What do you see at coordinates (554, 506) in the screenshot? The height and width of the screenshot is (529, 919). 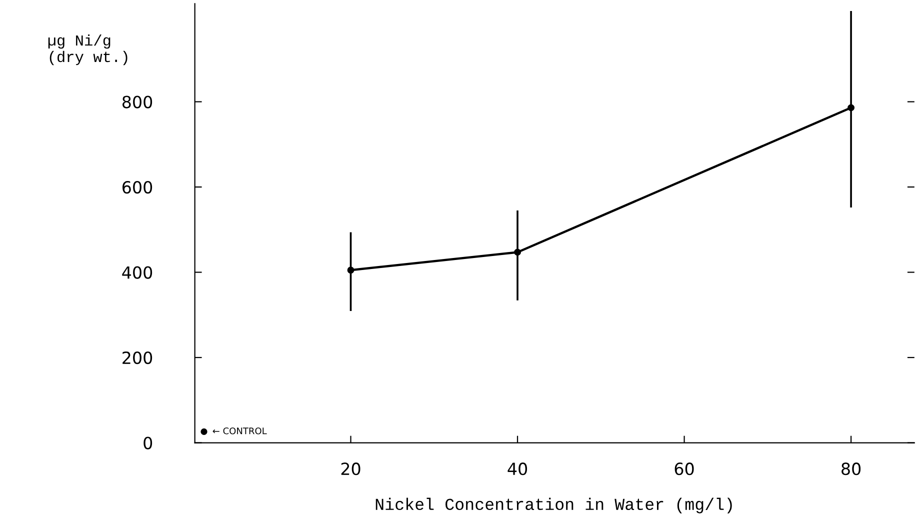 I see `x-axis-title: Nickel Concentration in Water (mg/l)` at bounding box center [554, 506].